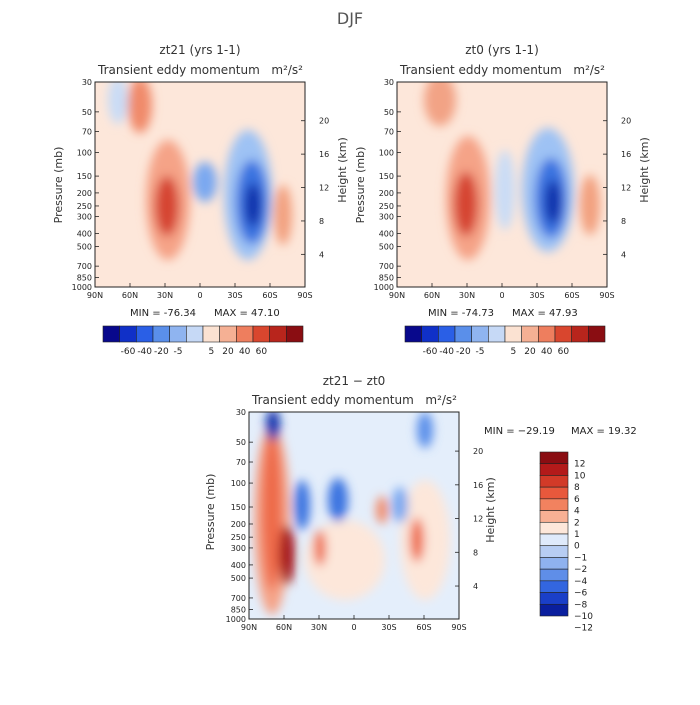 The image size is (700, 705). I want to click on colorbar-label: −12, so click(583, 629).